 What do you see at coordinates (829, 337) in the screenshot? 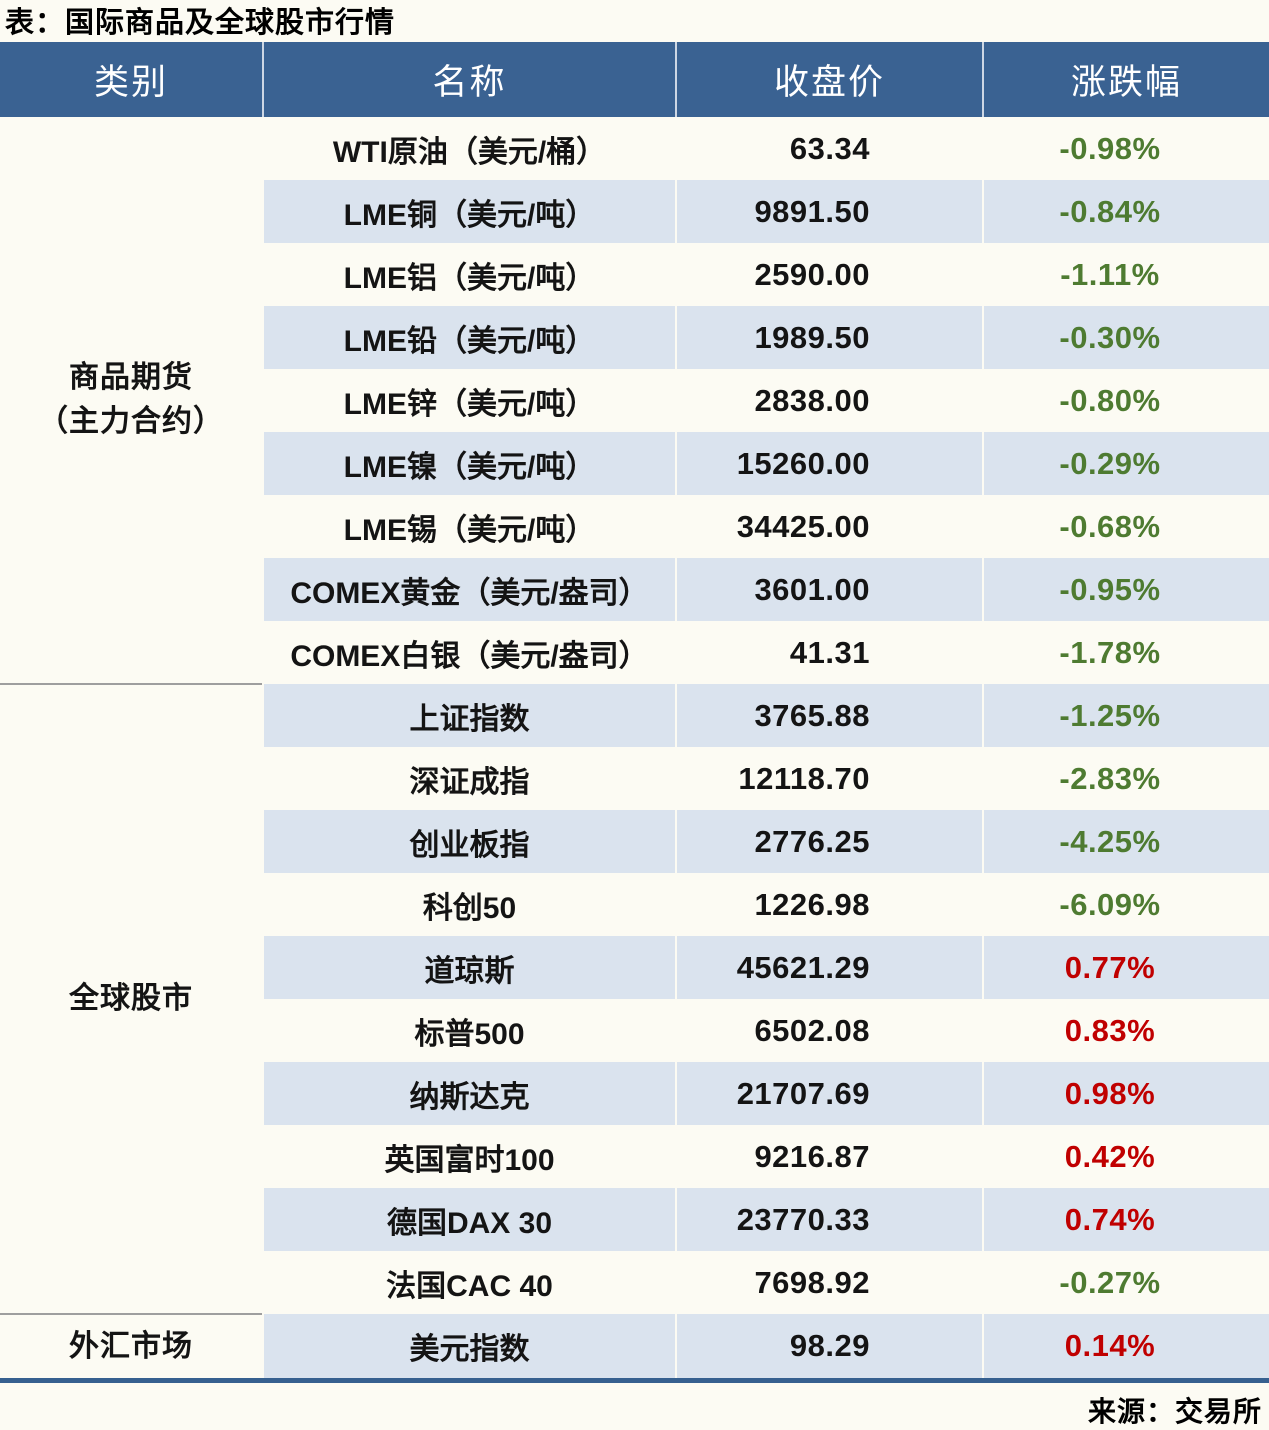
I see `close-price-cell: 1989.50` at bounding box center [829, 337].